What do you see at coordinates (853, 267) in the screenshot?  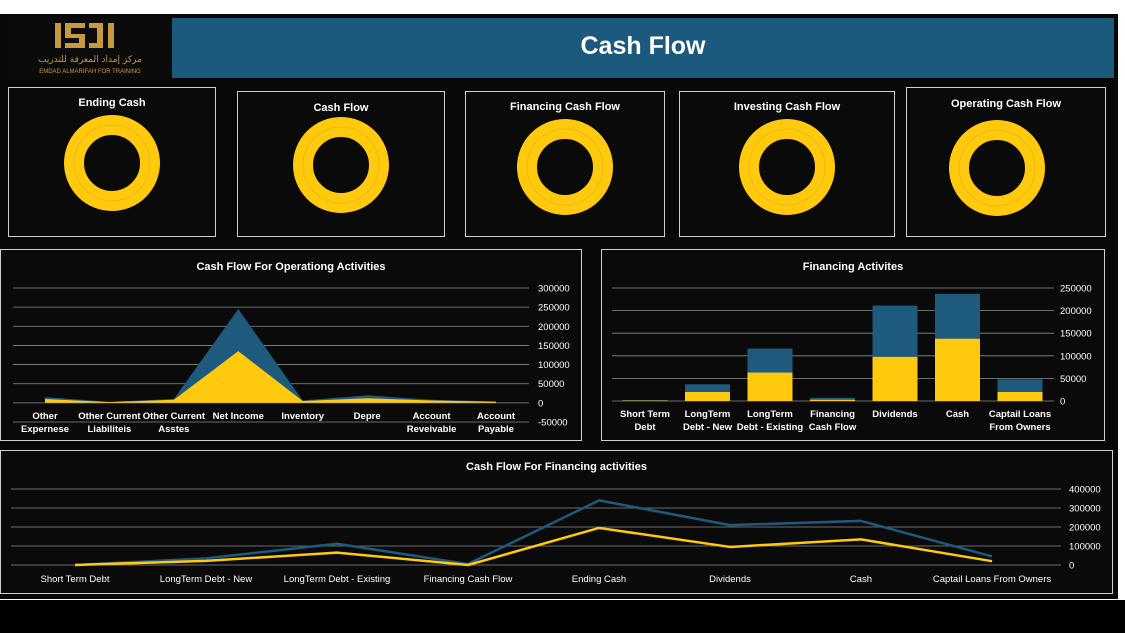 I see `chart-title: Financing Activites` at bounding box center [853, 267].